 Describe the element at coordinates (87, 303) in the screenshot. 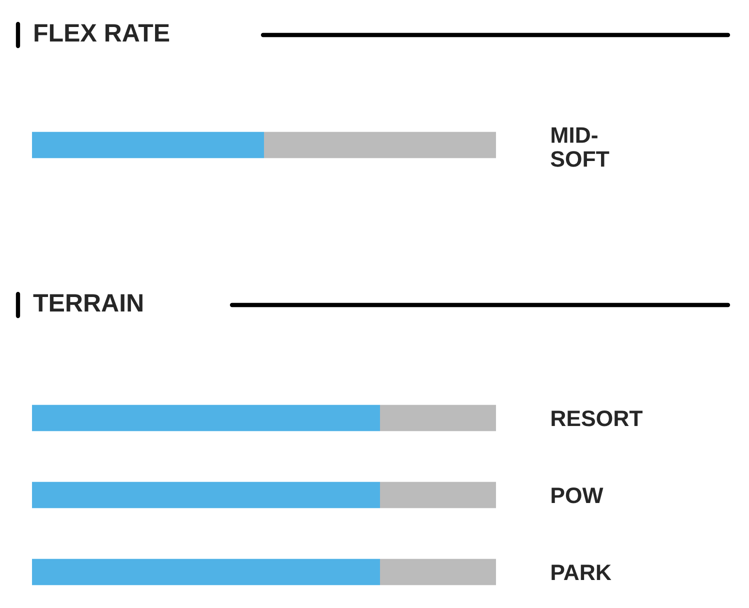

I see `chart-title: TERRAIN` at that location.